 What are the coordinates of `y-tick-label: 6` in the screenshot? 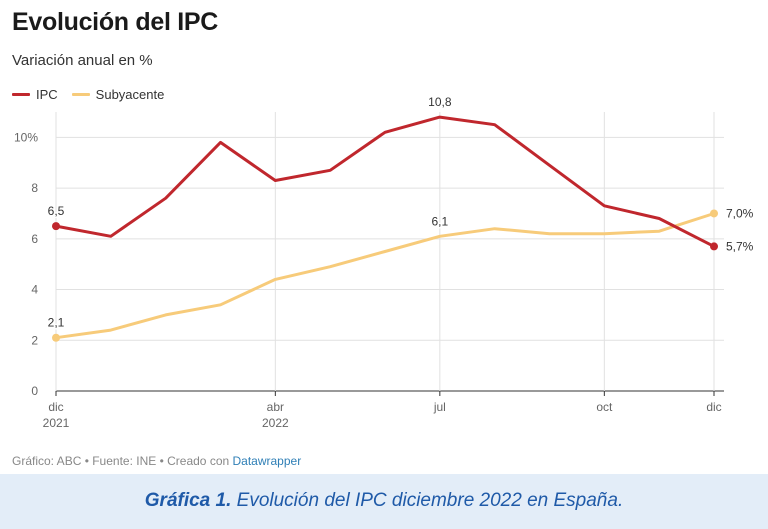 It's located at (34, 239).